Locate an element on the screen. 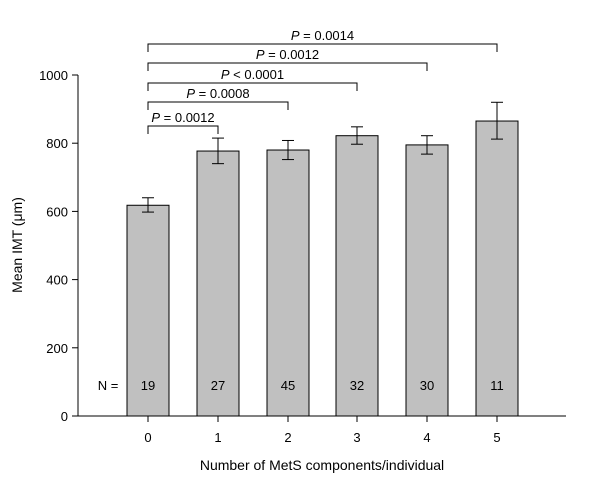 This screenshot has height=492, width=600. p-value-label: P = 0.0008 is located at coordinates (217, 93).